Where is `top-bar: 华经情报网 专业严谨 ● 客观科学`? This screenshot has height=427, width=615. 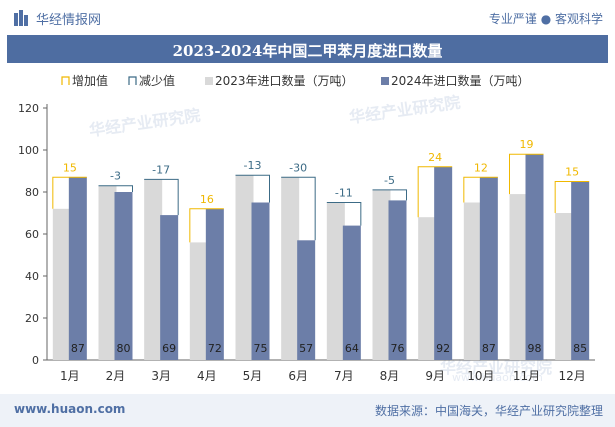 top-bar: 华经情报网 专业严谨 ● 客观科学 is located at coordinates (307, 17).